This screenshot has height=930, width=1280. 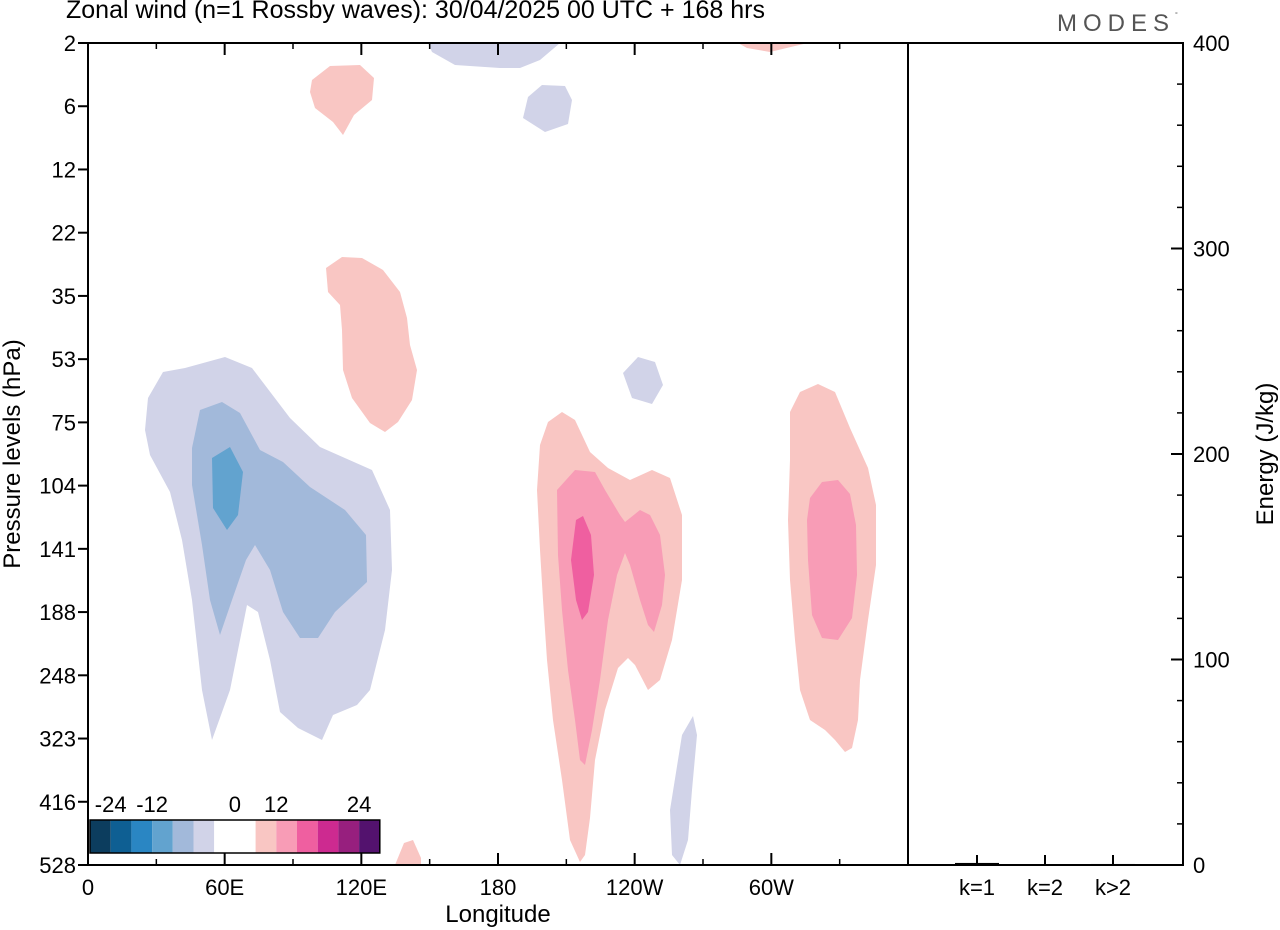 What do you see at coordinates (276, 804) in the screenshot?
I see `colorbar-label: 12` at bounding box center [276, 804].